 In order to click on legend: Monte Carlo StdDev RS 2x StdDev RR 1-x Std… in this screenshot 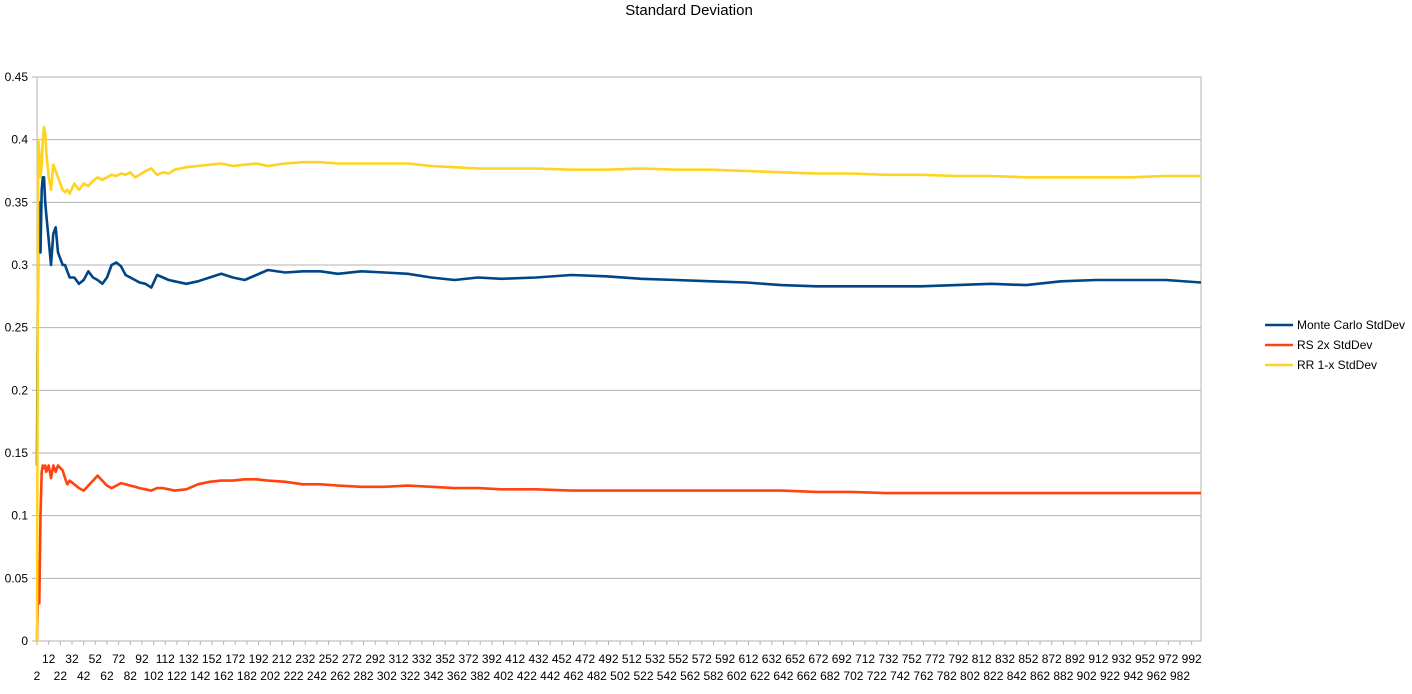, I will do `click(1335, 345)`.